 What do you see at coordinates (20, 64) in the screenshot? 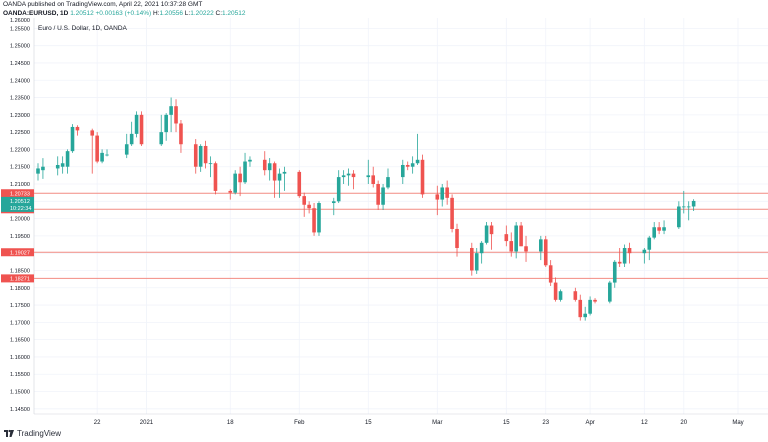
I see `y-tick-label: 1.24500` at bounding box center [20, 64].